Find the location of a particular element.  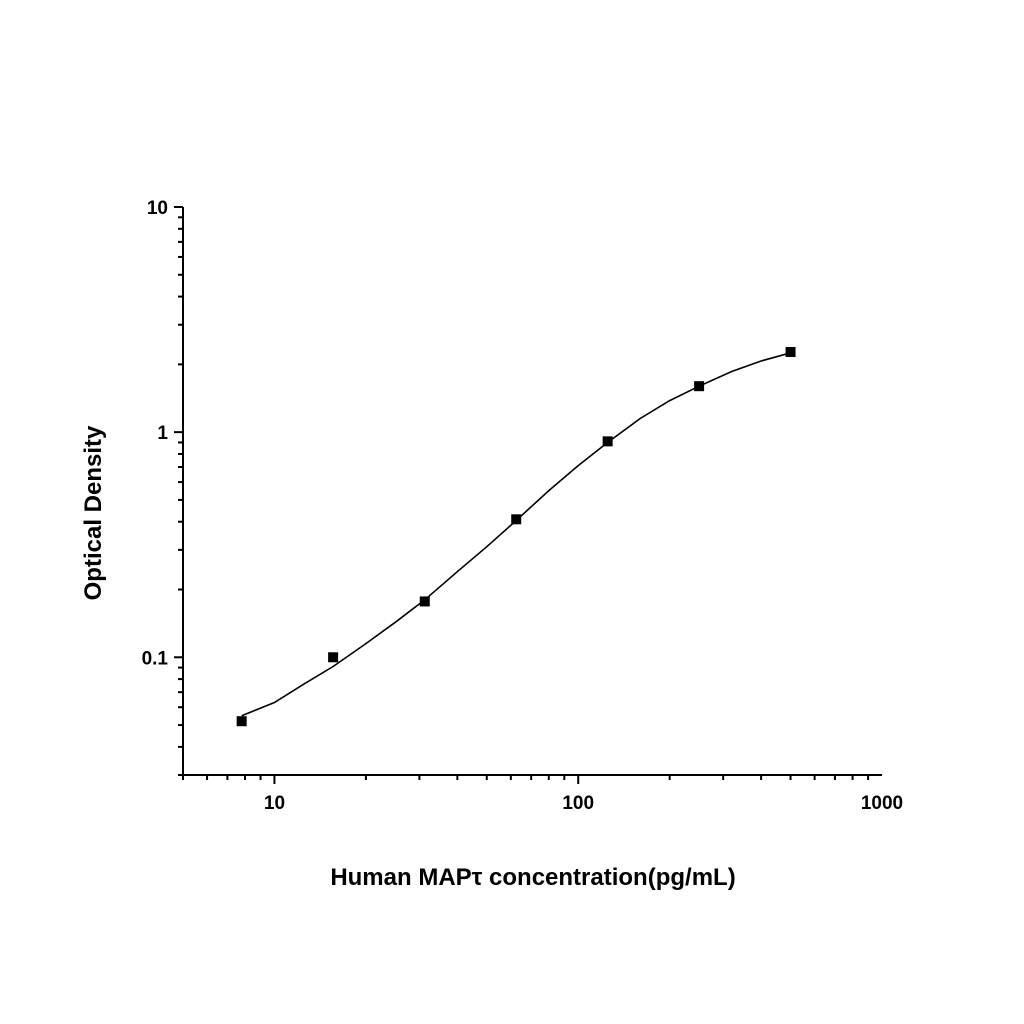

y-axis-title: Optical Density is located at coordinates (93, 512).